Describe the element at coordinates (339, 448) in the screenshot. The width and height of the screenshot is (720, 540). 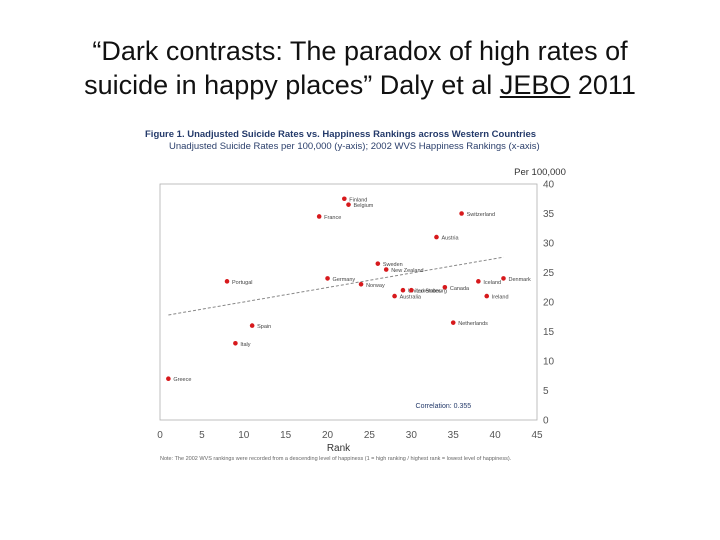
I see `x-axis-label: Rank` at that location.